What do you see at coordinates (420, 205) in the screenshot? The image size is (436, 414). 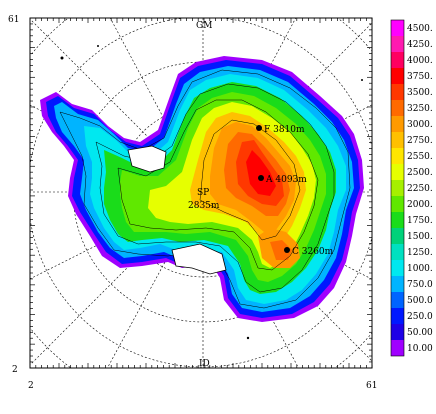 I see `legend-label: 2000.` at bounding box center [420, 205].